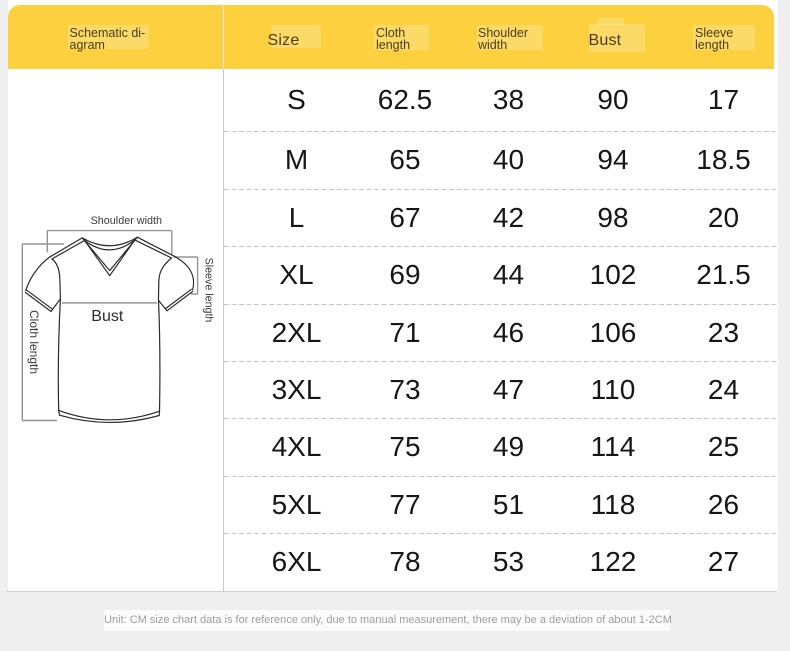 The width and height of the screenshot is (790, 651). Describe the element at coordinates (107, 316) in the screenshot. I see `svg-text: Bust` at that location.